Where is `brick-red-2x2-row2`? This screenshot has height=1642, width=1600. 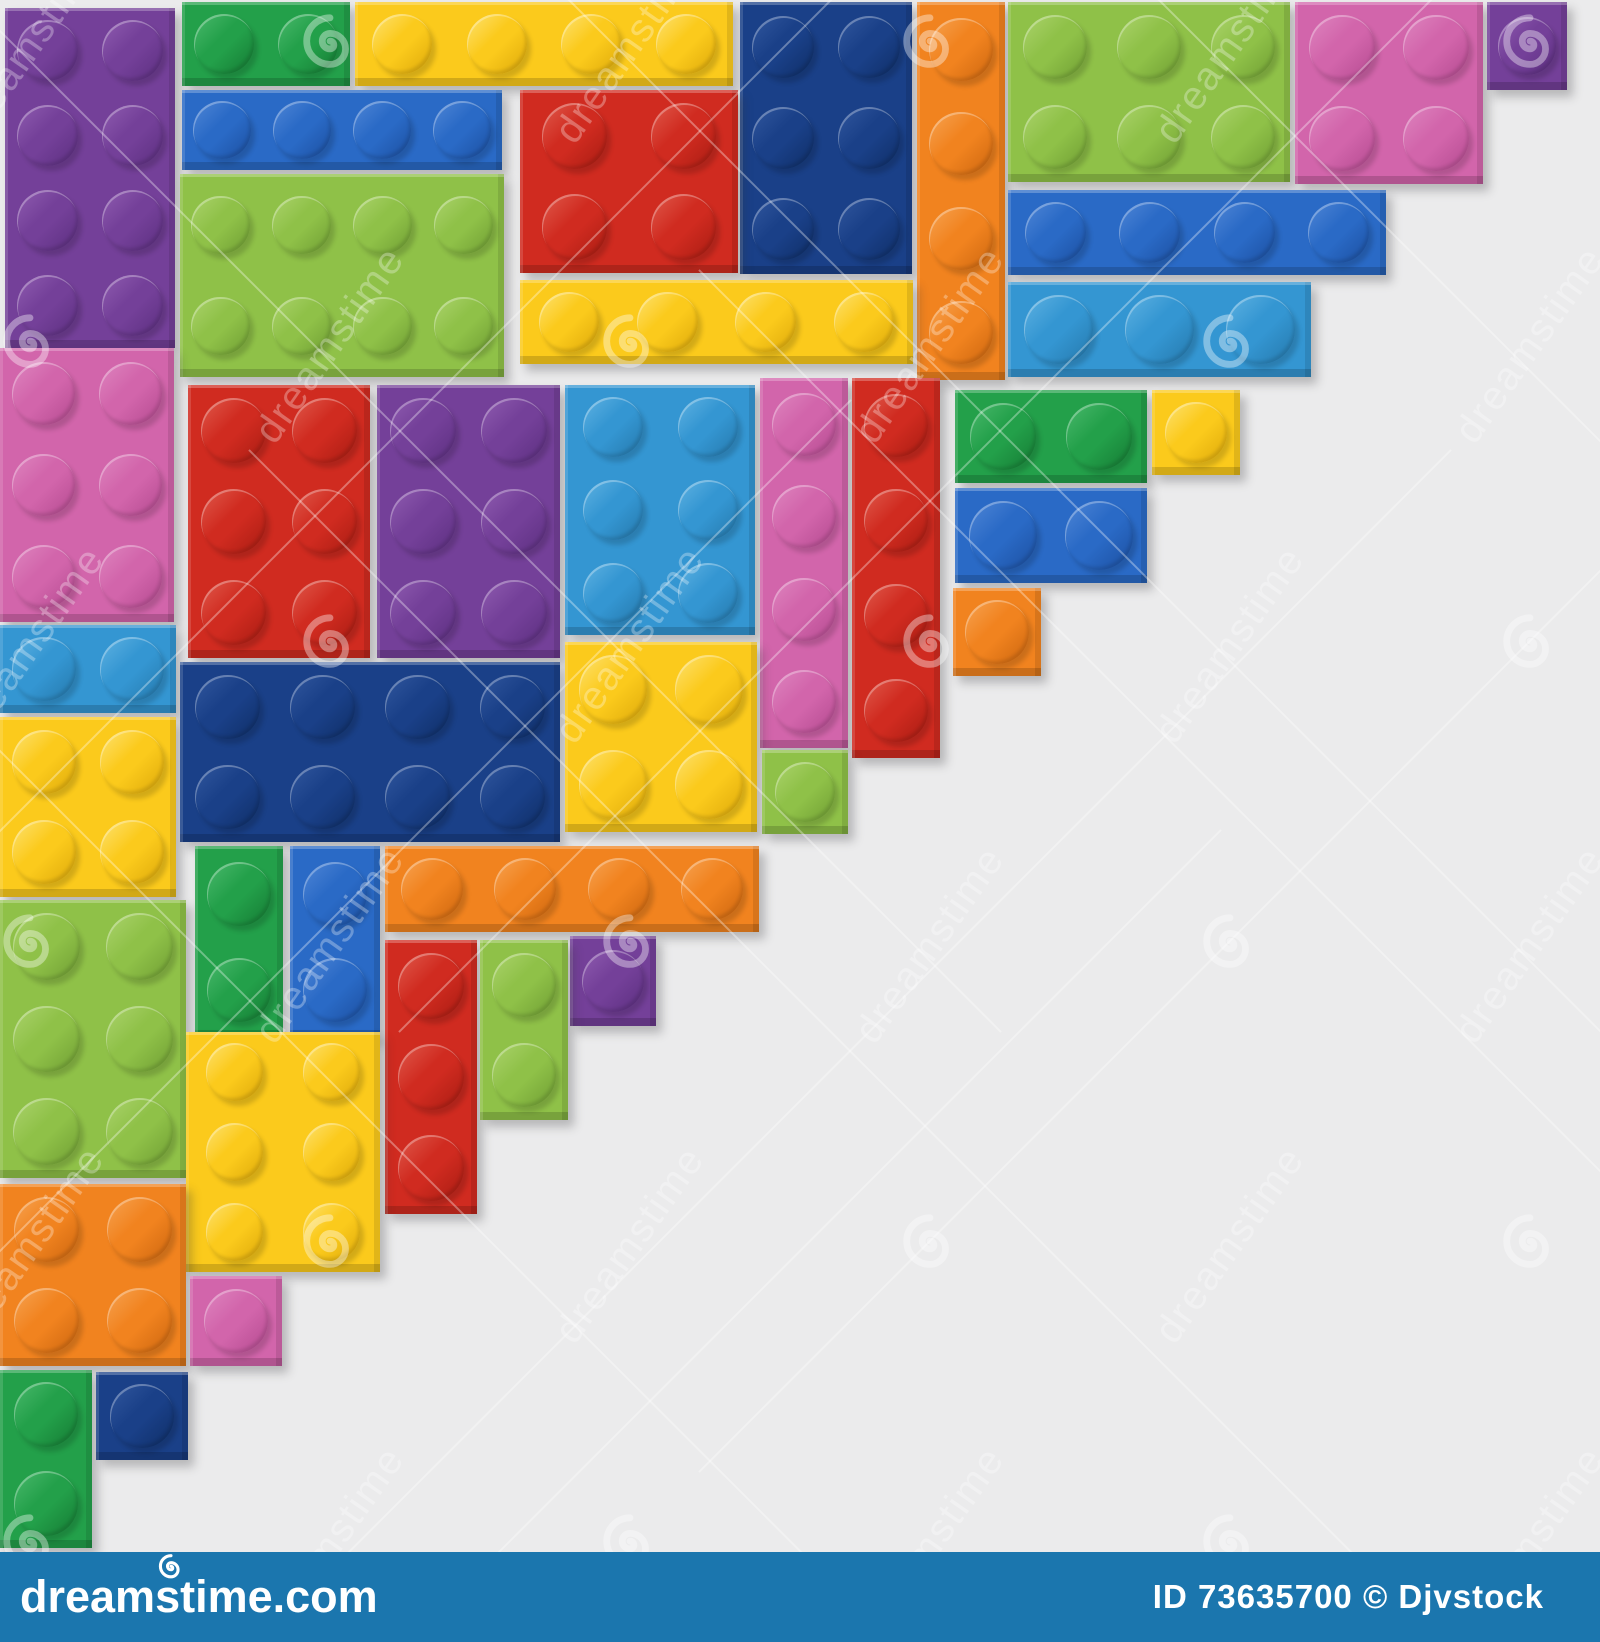
brick-red-2x2-row2 is located at coordinates (629, 181).